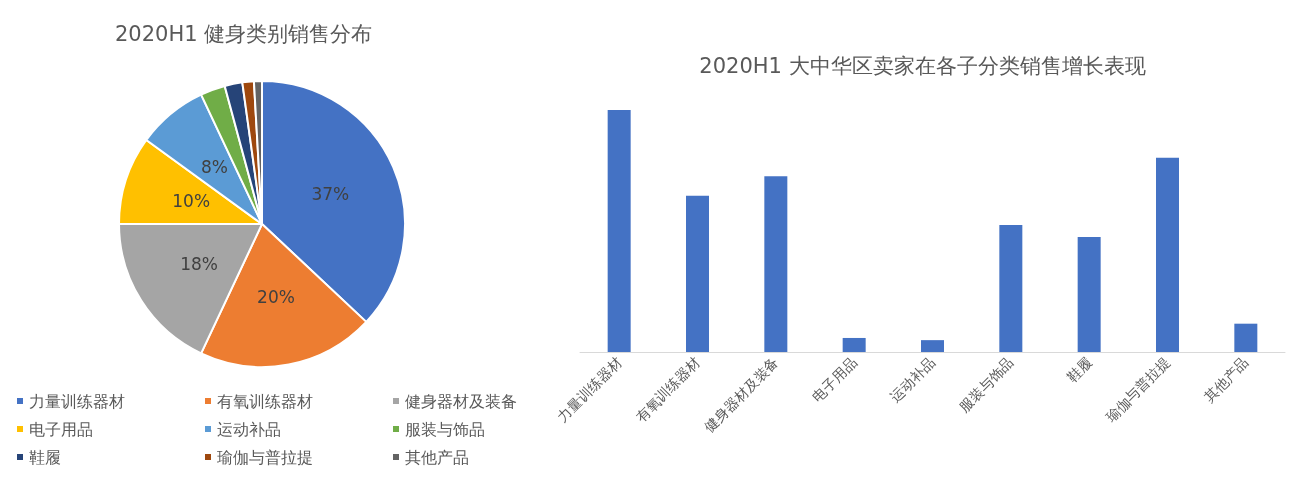 The height and width of the screenshot is (496, 1305). Describe the element at coordinates (199, 263) in the screenshot. I see `data-label: 18%` at that location.